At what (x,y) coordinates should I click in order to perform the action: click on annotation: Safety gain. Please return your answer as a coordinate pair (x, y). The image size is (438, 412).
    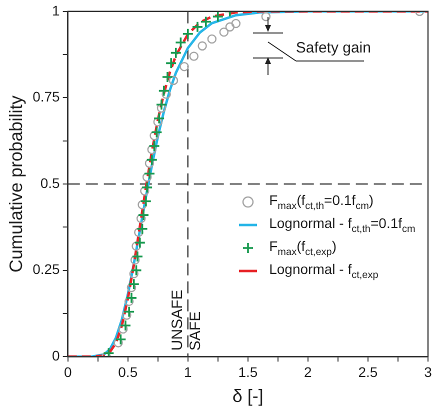
    Looking at the image, I should click on (333, 48).